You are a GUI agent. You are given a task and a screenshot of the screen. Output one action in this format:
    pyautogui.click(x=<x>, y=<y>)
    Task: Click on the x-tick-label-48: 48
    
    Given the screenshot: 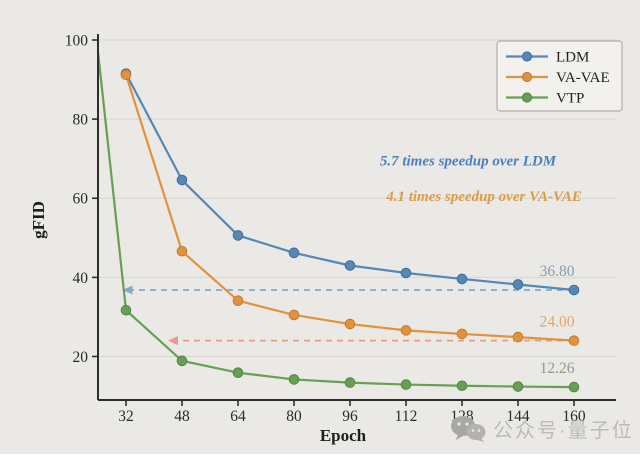 What is the action you would take?
    pyautogui.click(x=182, y=416)
    